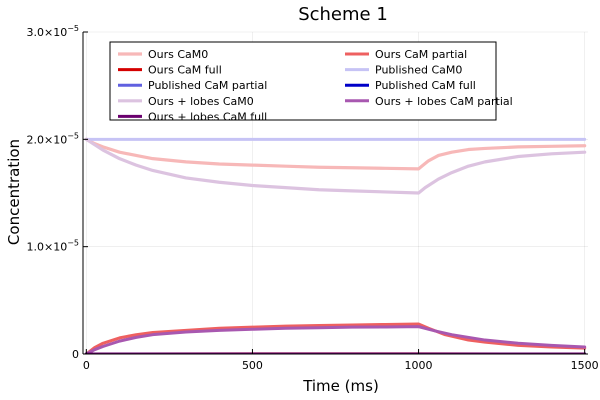 The width and height of the screenshot is (600, 400). Describe the element at coordinates (421, 54) in the screenshot. I see `legend-label: Ours CaM partial` at that location.